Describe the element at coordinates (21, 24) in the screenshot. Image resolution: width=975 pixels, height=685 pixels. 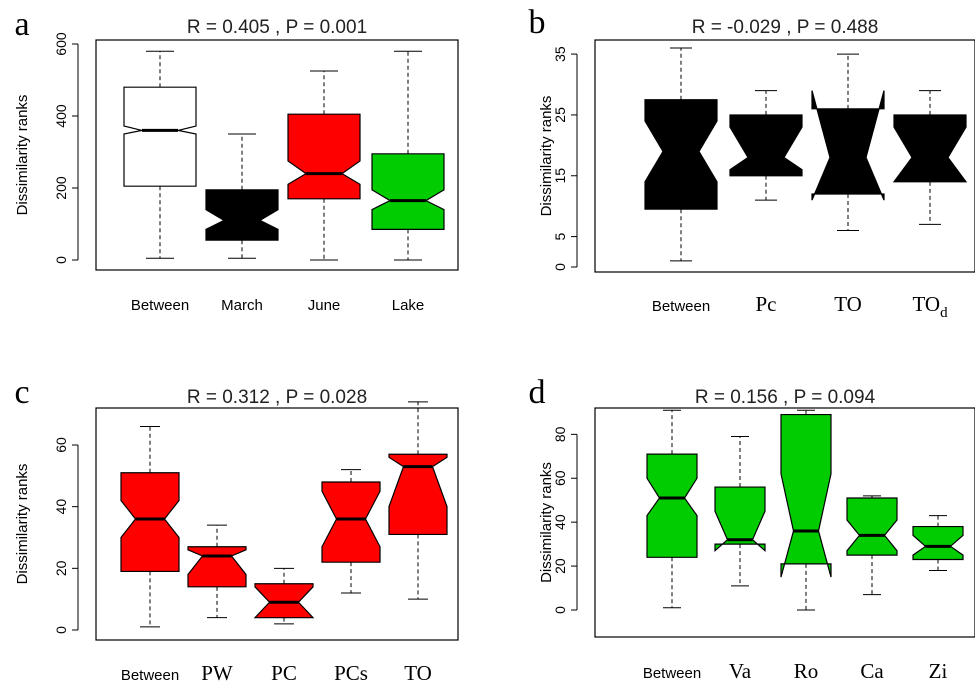
I see `panel-letter: a` at that location.